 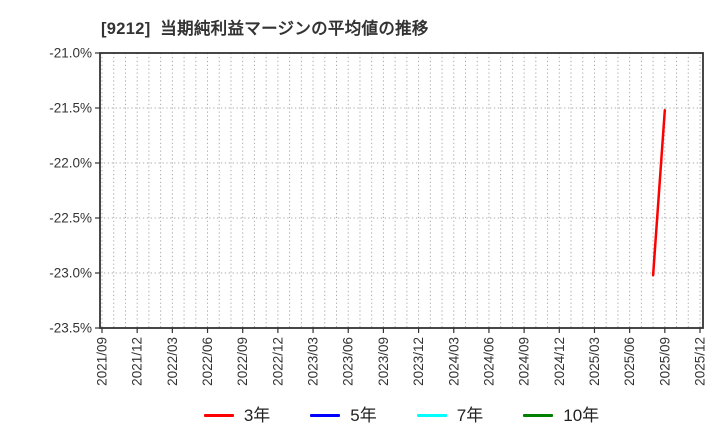 I want to click on legend-line-swatch-5y, so click(x=325, y=415).